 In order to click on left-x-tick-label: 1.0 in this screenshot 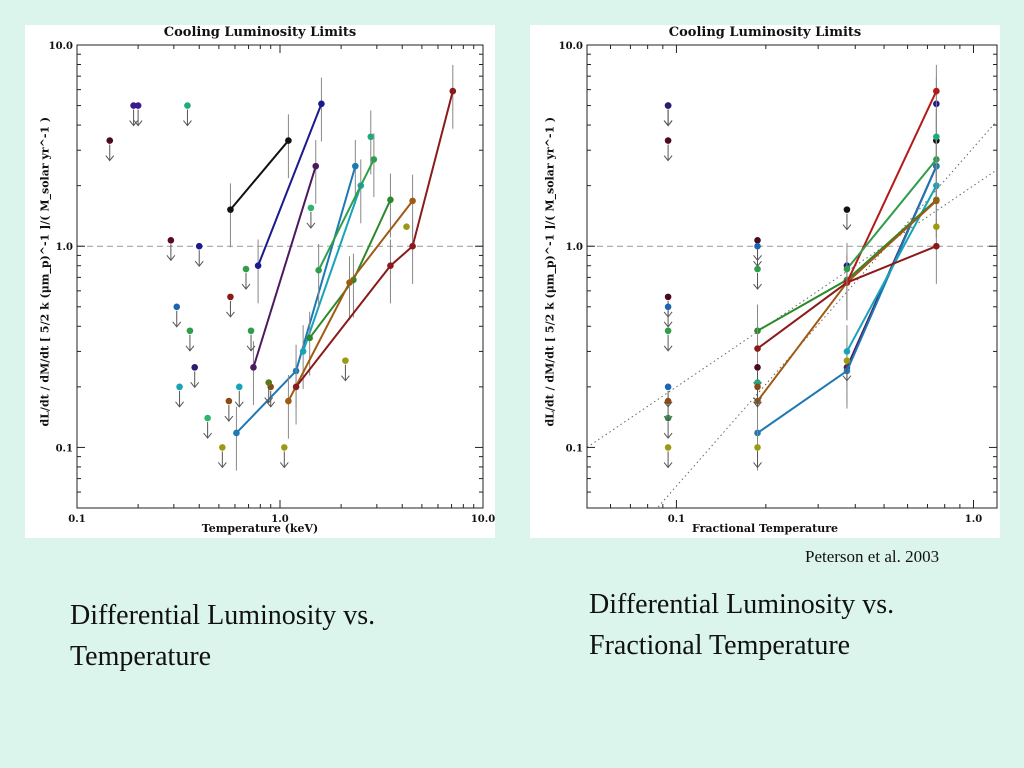, I will do `click(279, 519)`.